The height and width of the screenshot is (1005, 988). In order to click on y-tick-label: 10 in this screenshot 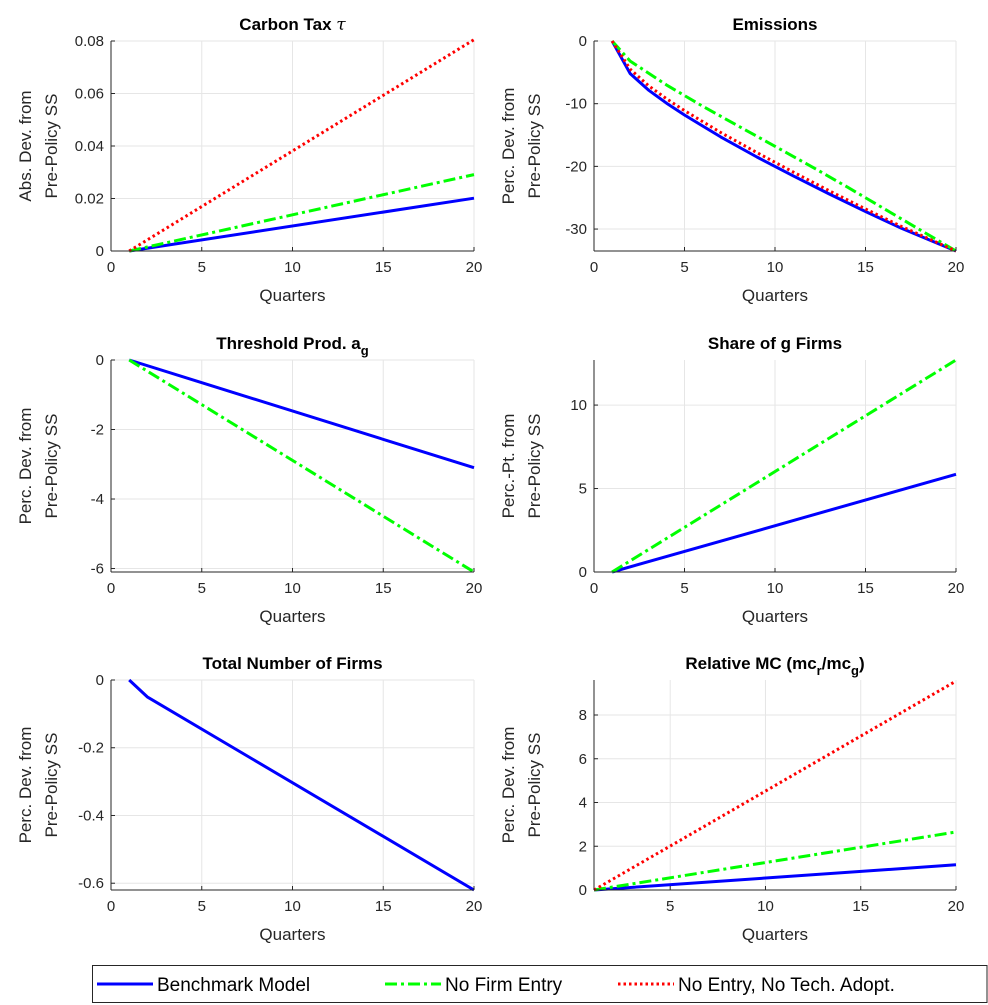, I will do `click(578, 405)`.